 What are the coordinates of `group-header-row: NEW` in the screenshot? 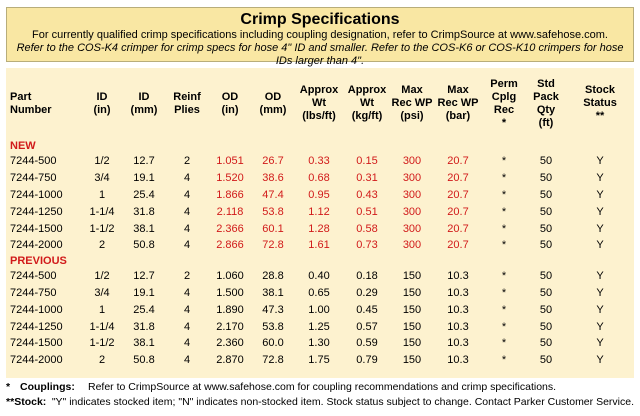 It's located at (320, 146).